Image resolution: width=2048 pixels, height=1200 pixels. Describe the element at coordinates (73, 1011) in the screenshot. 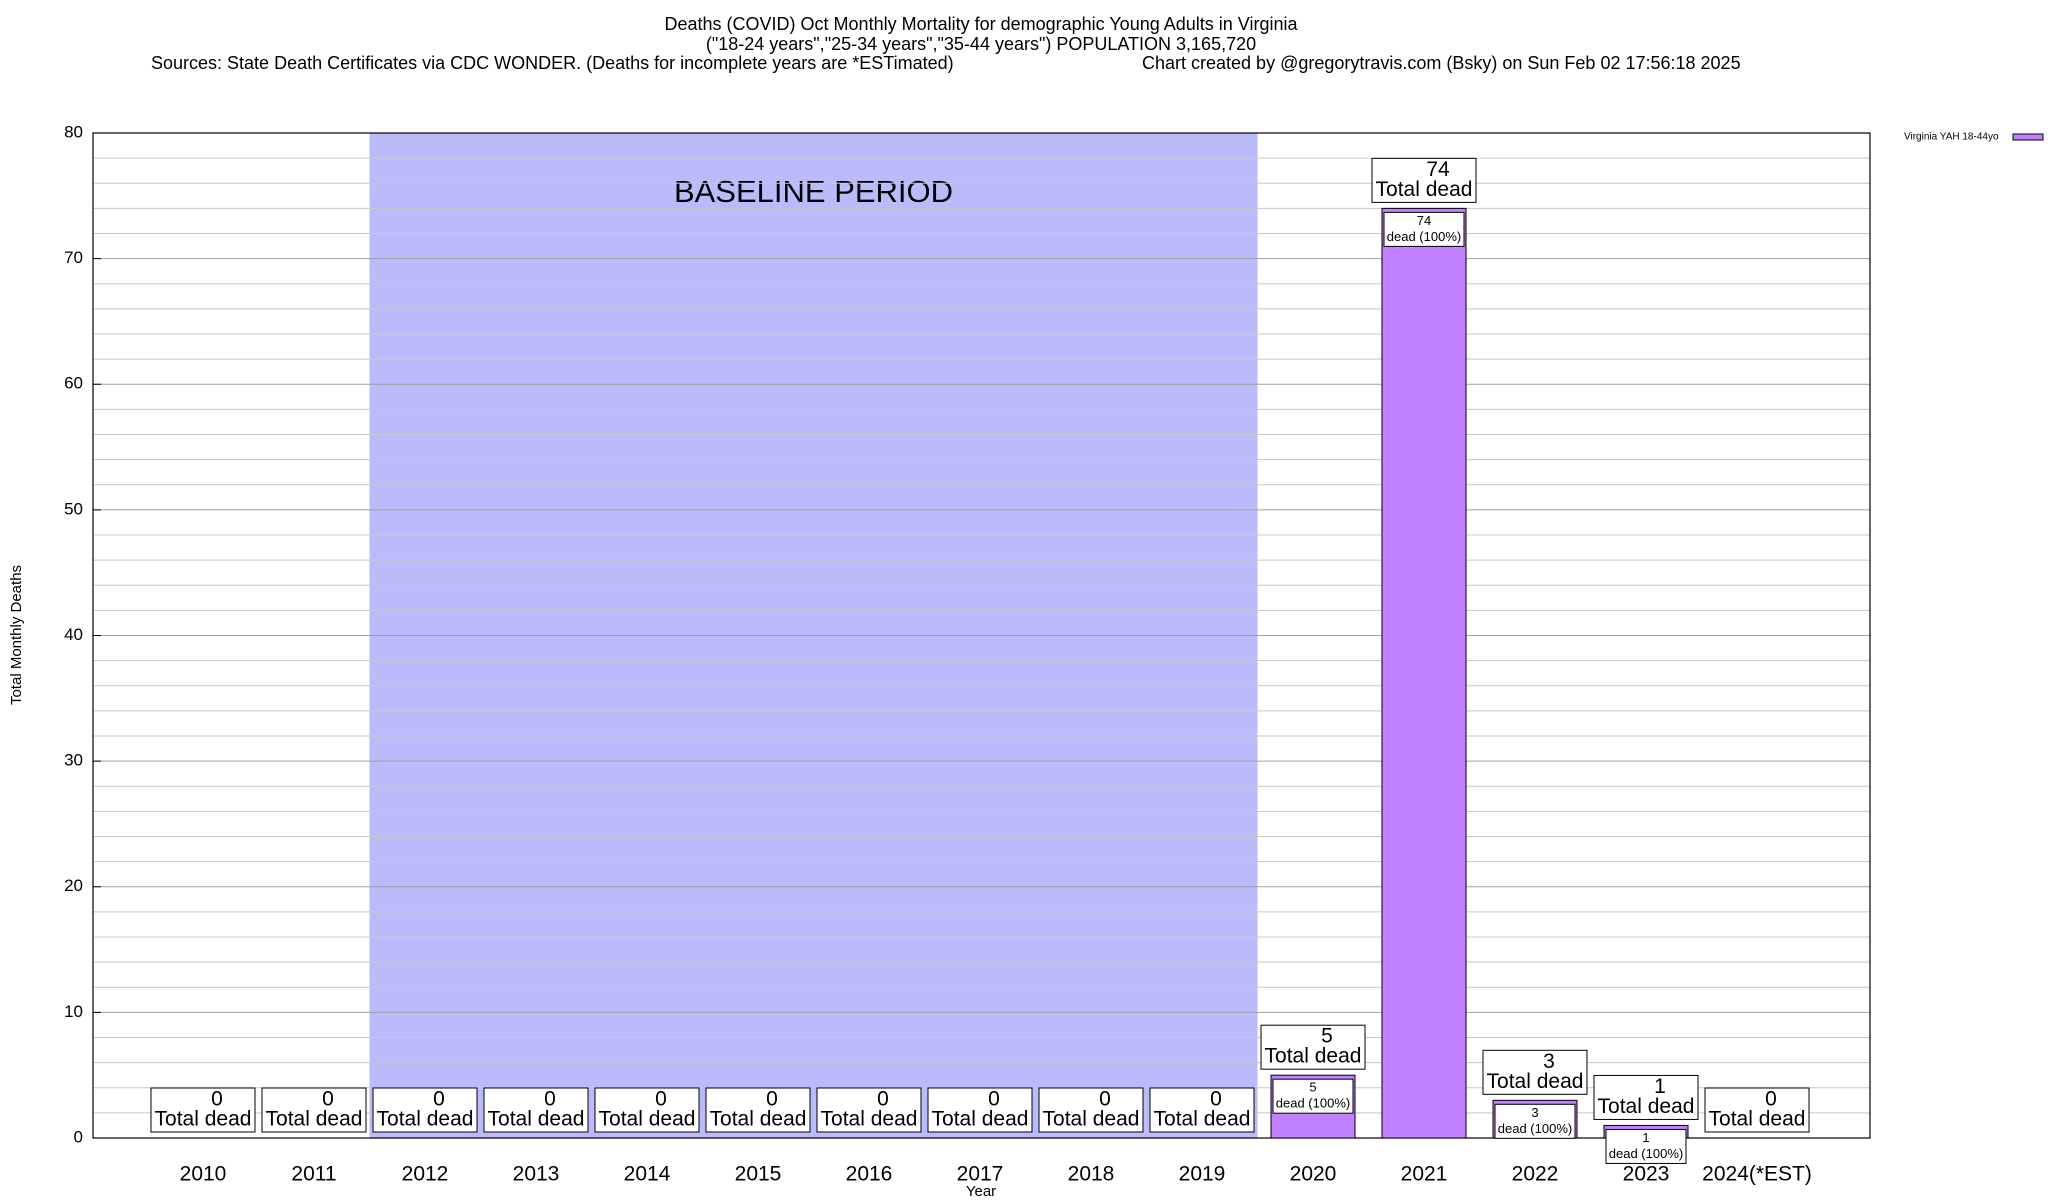

I see `y-tick-label: 10` at that location.